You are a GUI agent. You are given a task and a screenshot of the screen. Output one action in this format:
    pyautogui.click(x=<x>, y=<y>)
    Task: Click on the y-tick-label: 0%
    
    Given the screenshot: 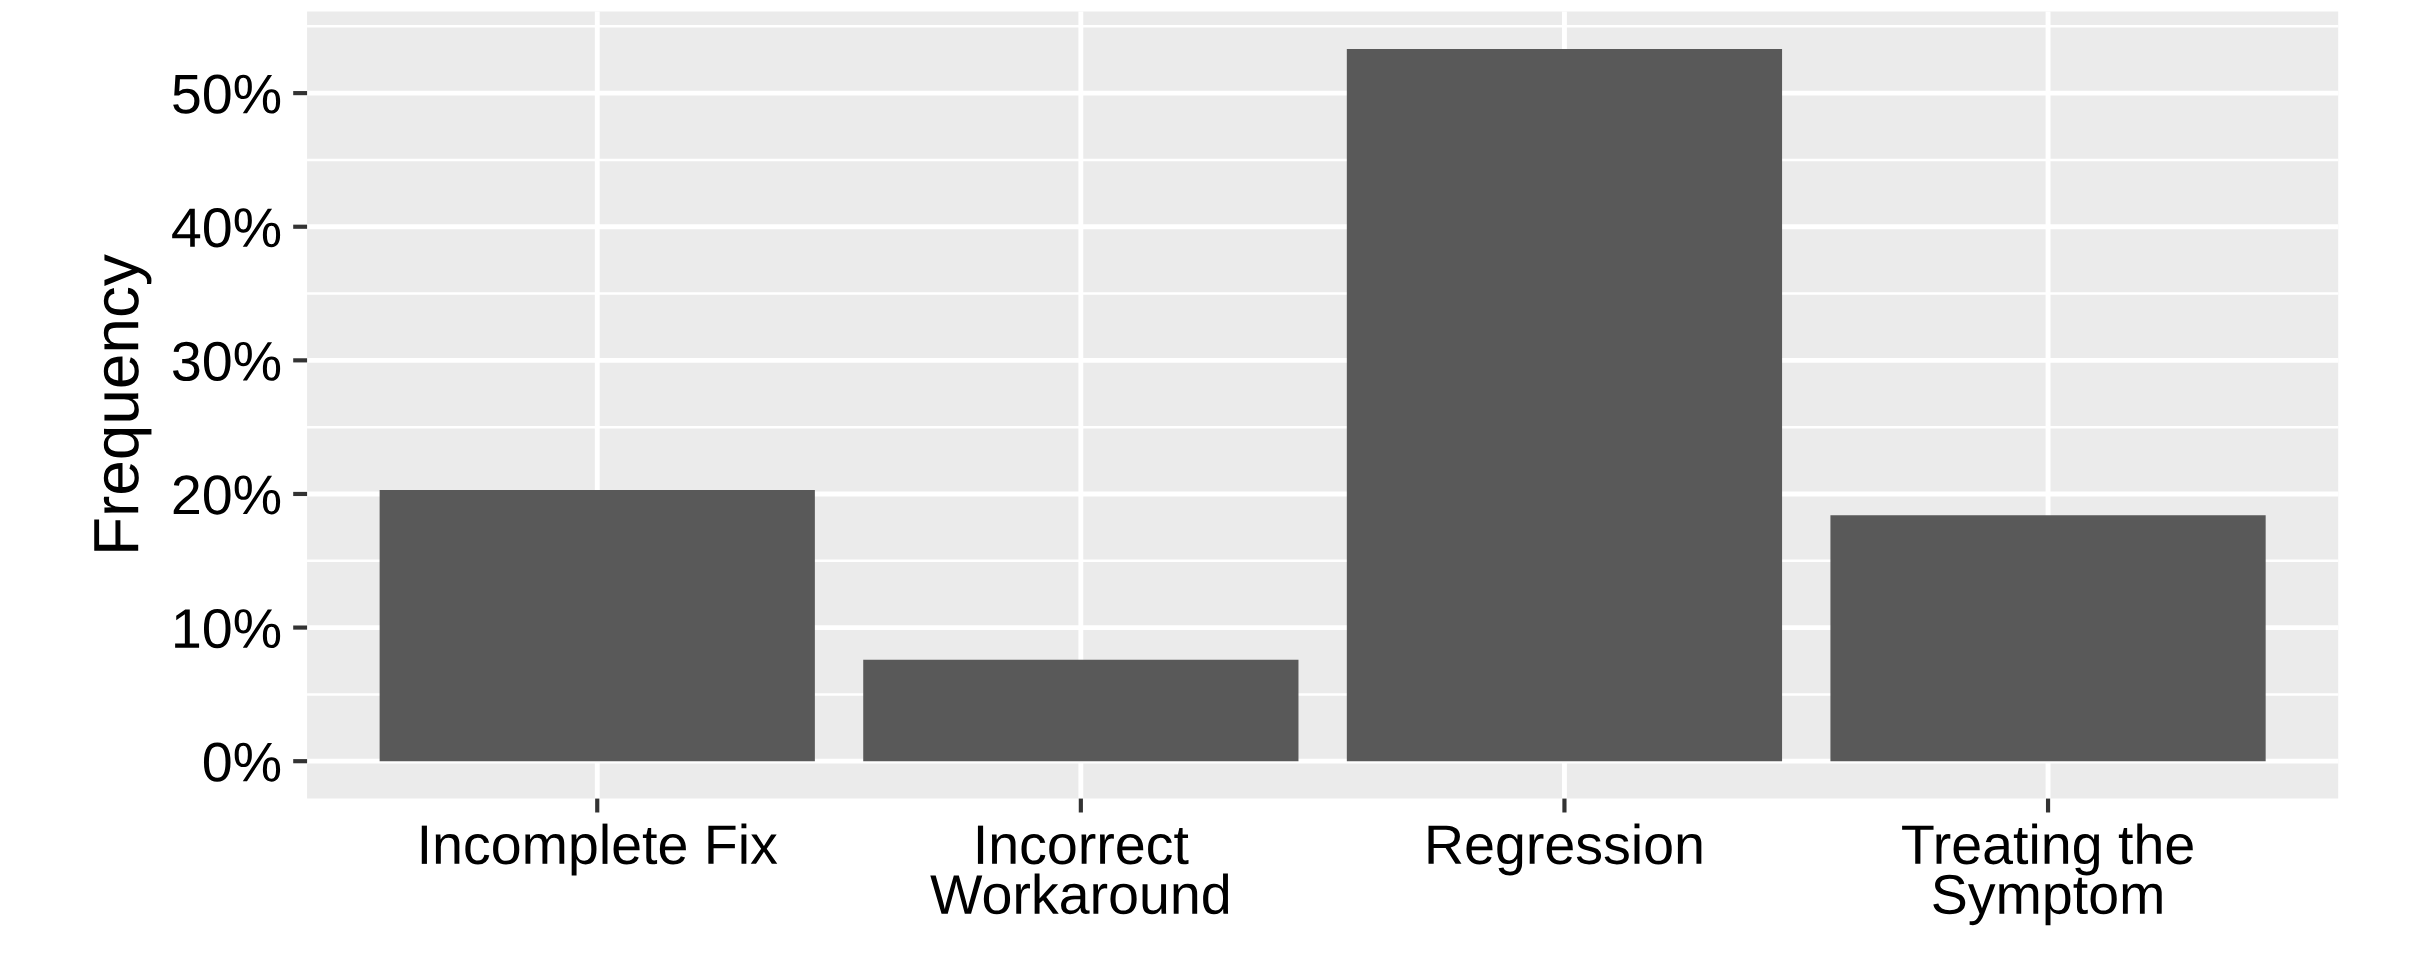 What is the action you would take?
    pyautogui.click(x=242, y=762)
    